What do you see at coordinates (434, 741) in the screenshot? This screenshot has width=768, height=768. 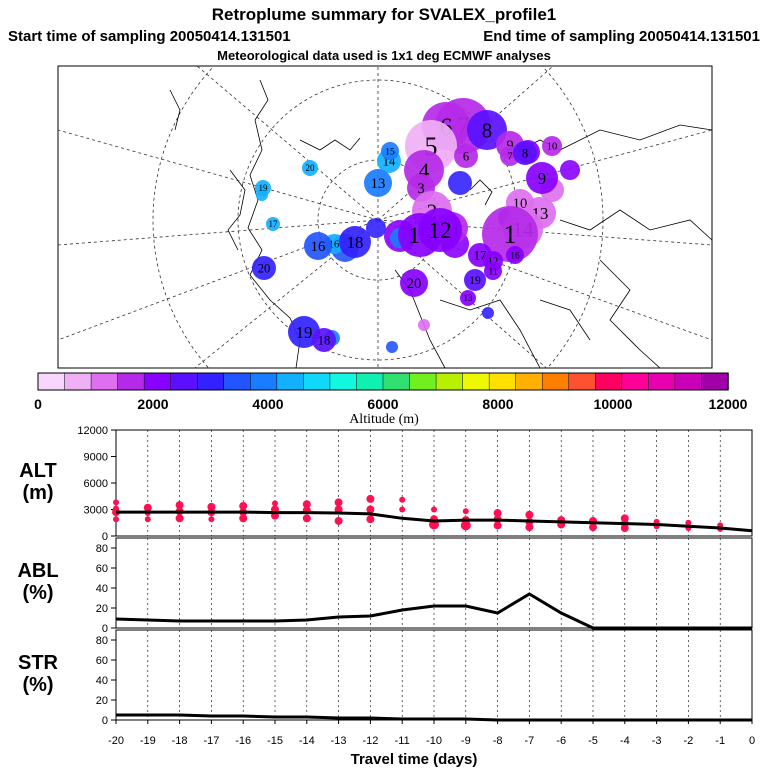 I see `x-tick-label: -10` at bounding box center [434, 741].